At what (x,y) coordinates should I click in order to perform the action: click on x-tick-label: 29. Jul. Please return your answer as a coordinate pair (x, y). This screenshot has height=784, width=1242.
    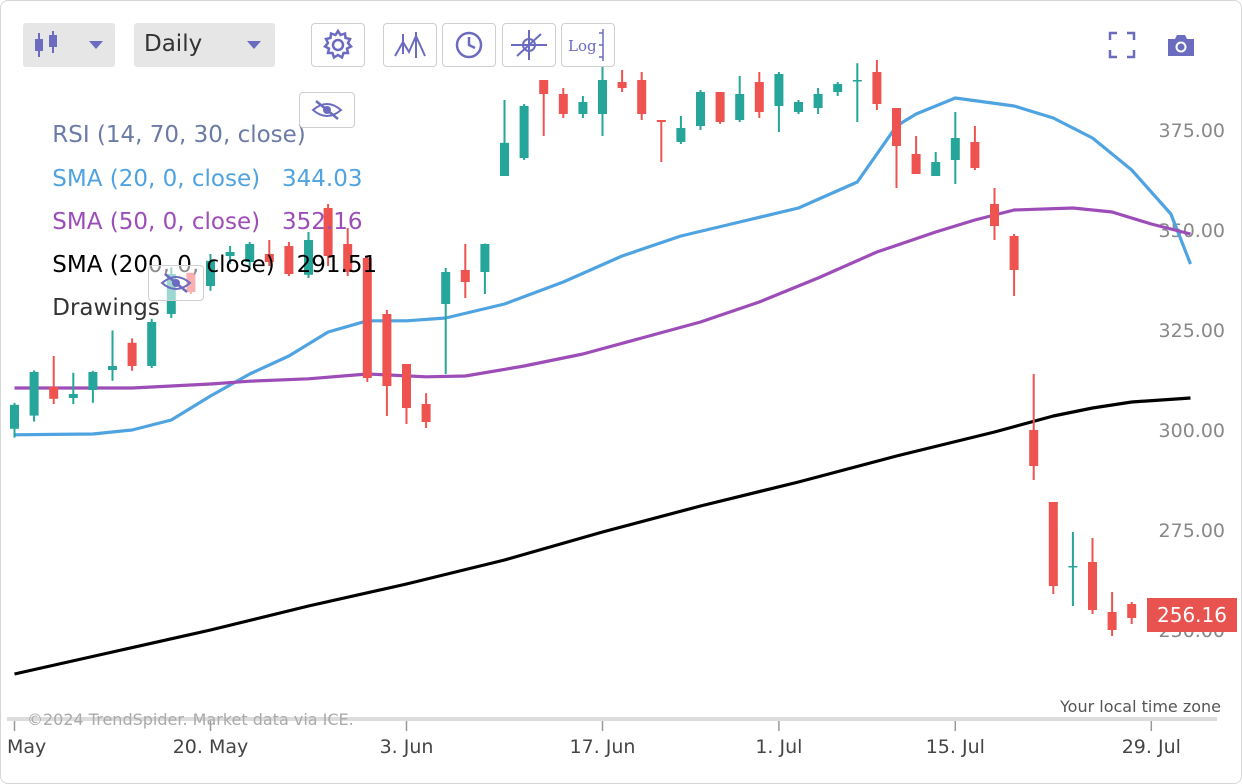
    Looking at the image, I should click on (1151, 747).